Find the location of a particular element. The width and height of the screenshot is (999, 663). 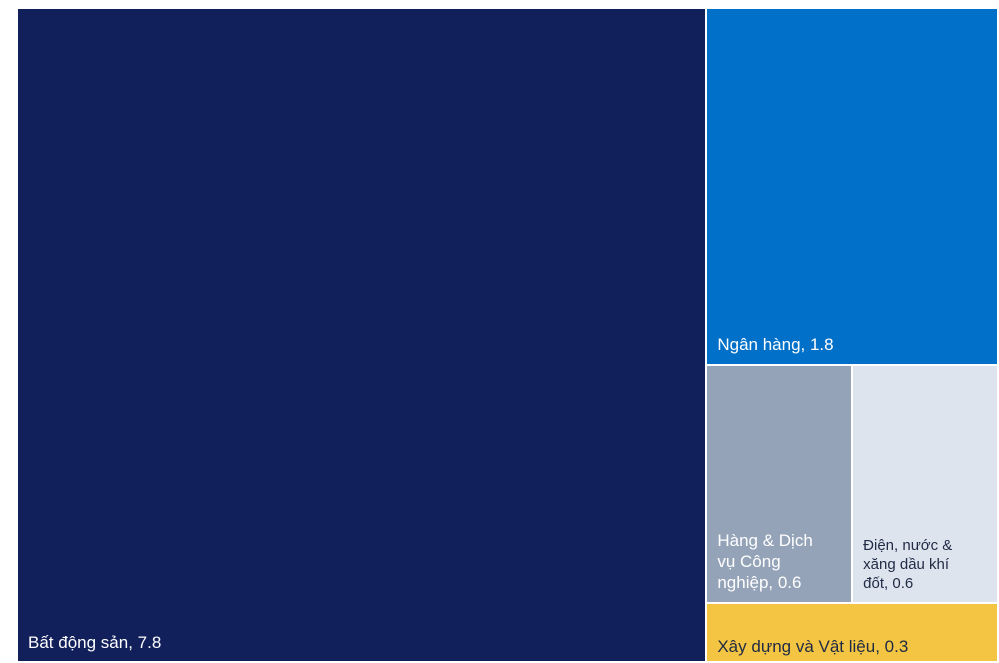

treemap-label-dien-nuoc-xang-dau: Điện, nước & xăng dầu khí đốt, 0.6 is located at coordinates (908, 564).